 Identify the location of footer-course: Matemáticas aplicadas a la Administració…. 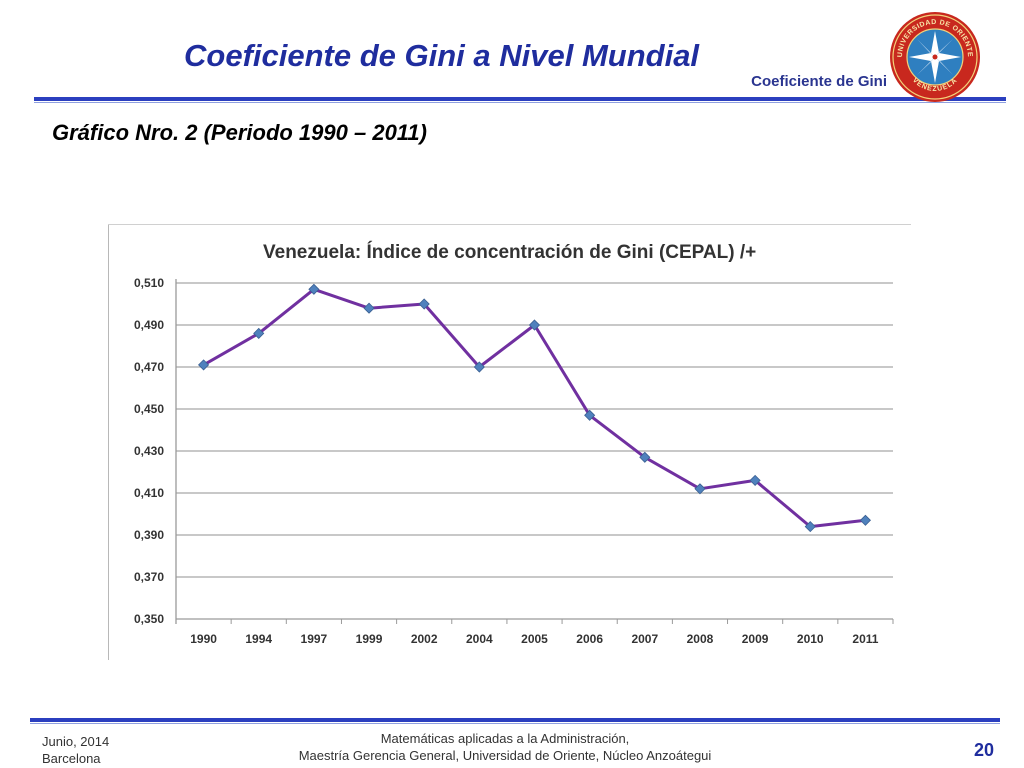
(505, 738).